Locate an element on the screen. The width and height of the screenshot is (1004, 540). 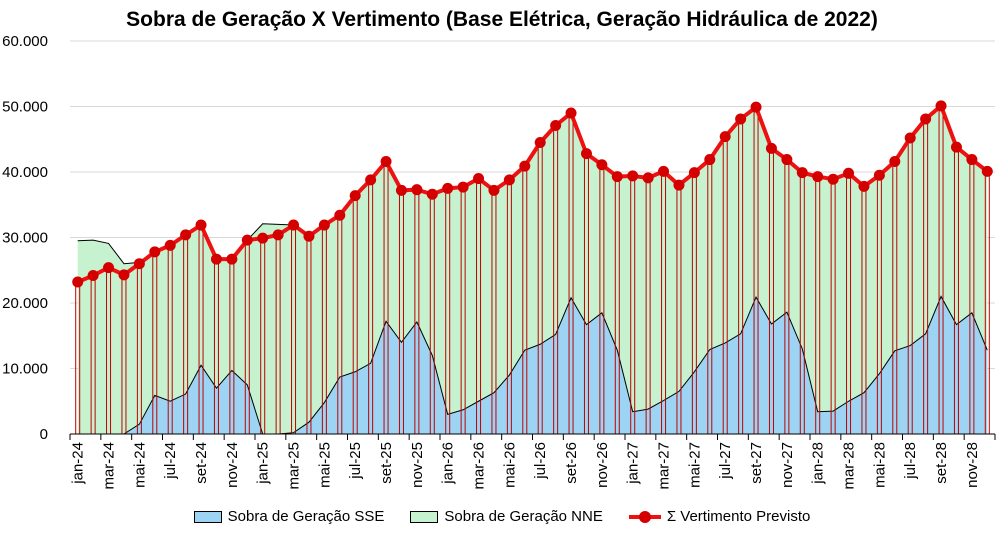
legend-item-vertimento: Σ Vertimento Previsto is located at coordinates (719, 516).